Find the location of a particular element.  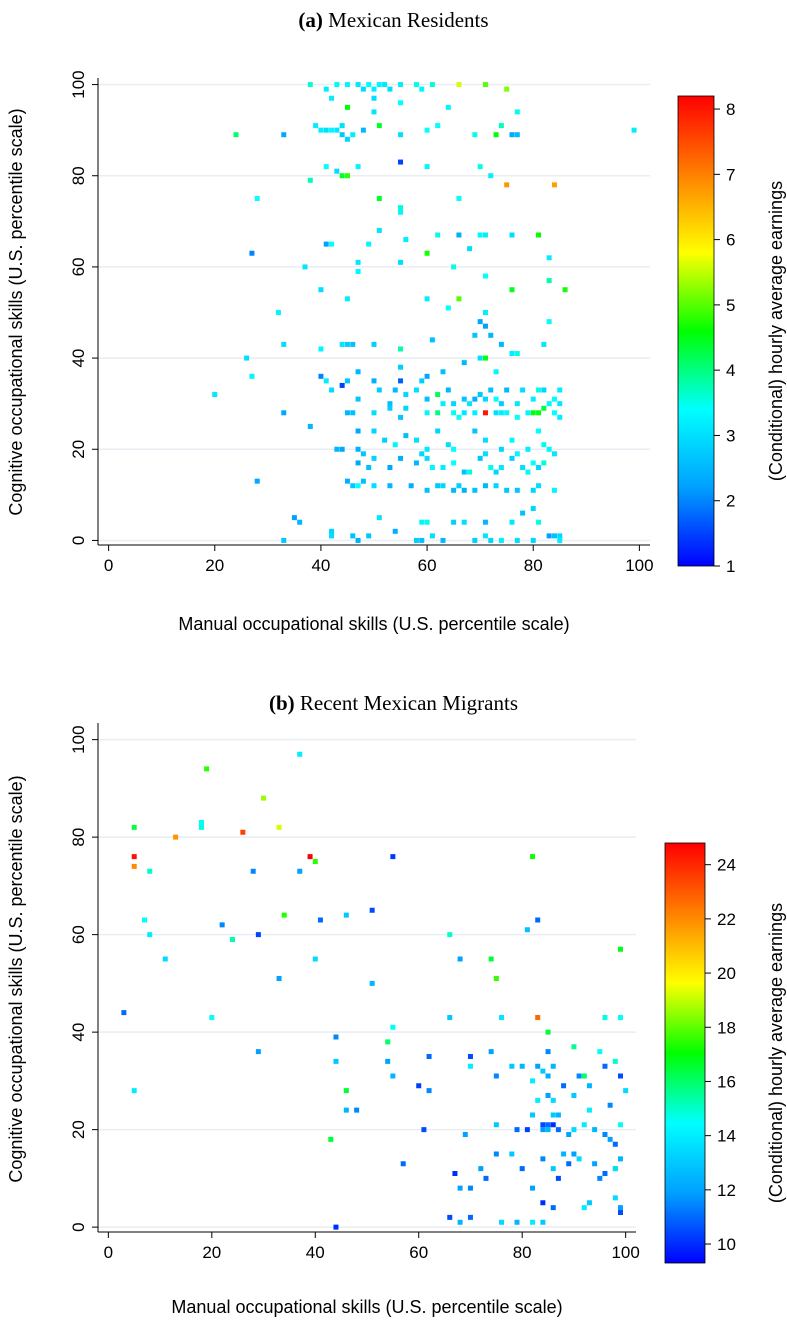

colorbar-tick-label: 6 is located at coordinates (730, 240).